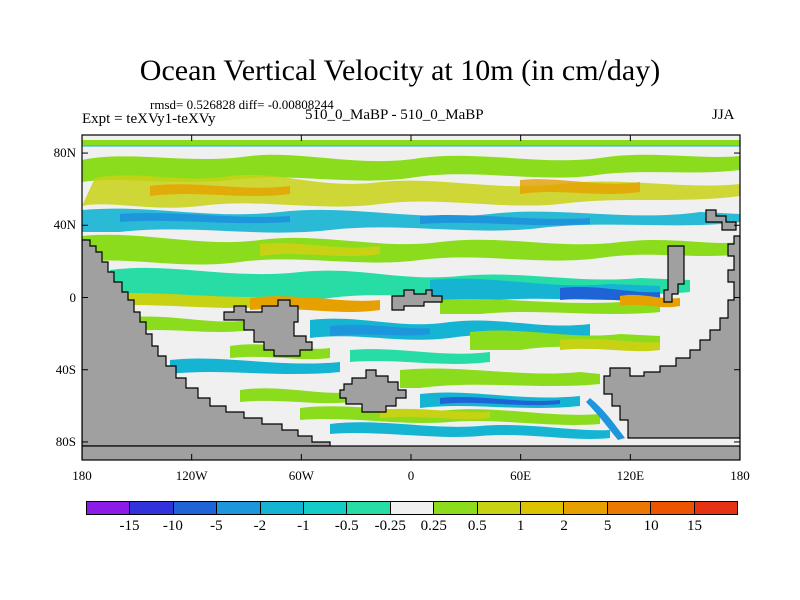 The width and height of the screenshot is (800, 600). What do you see at coordinates (674, 274) in the screenshot?
I see `land-peninsula-east` at bounding box center [674, 274].